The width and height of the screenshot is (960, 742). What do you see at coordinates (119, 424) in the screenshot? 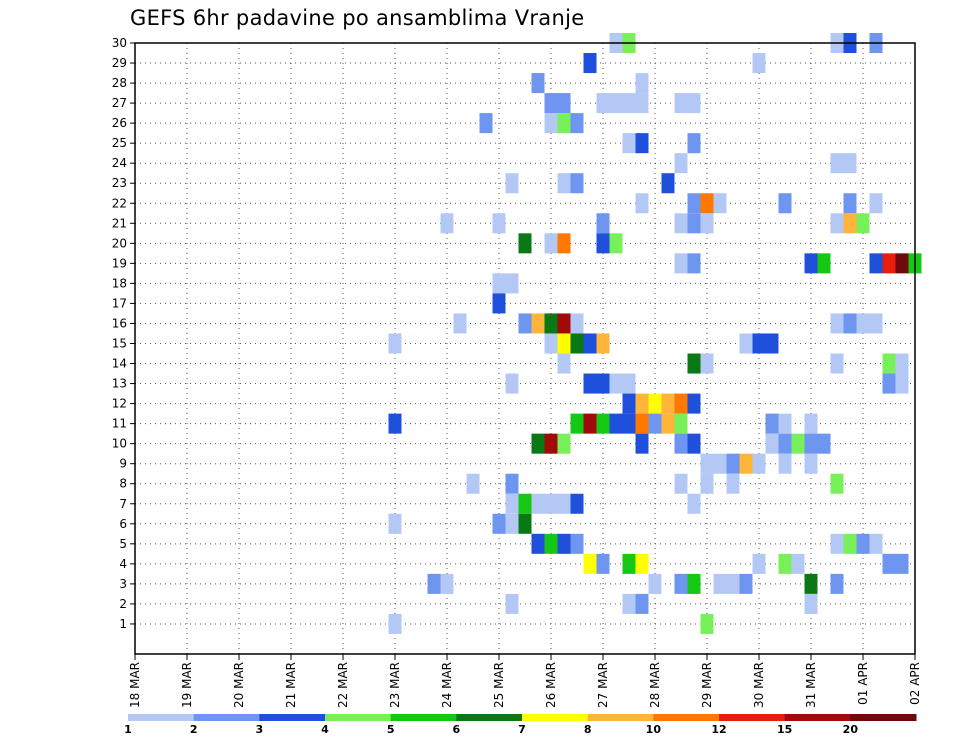
I see `y-tick-label: 11` at bounding box center [119, 424].